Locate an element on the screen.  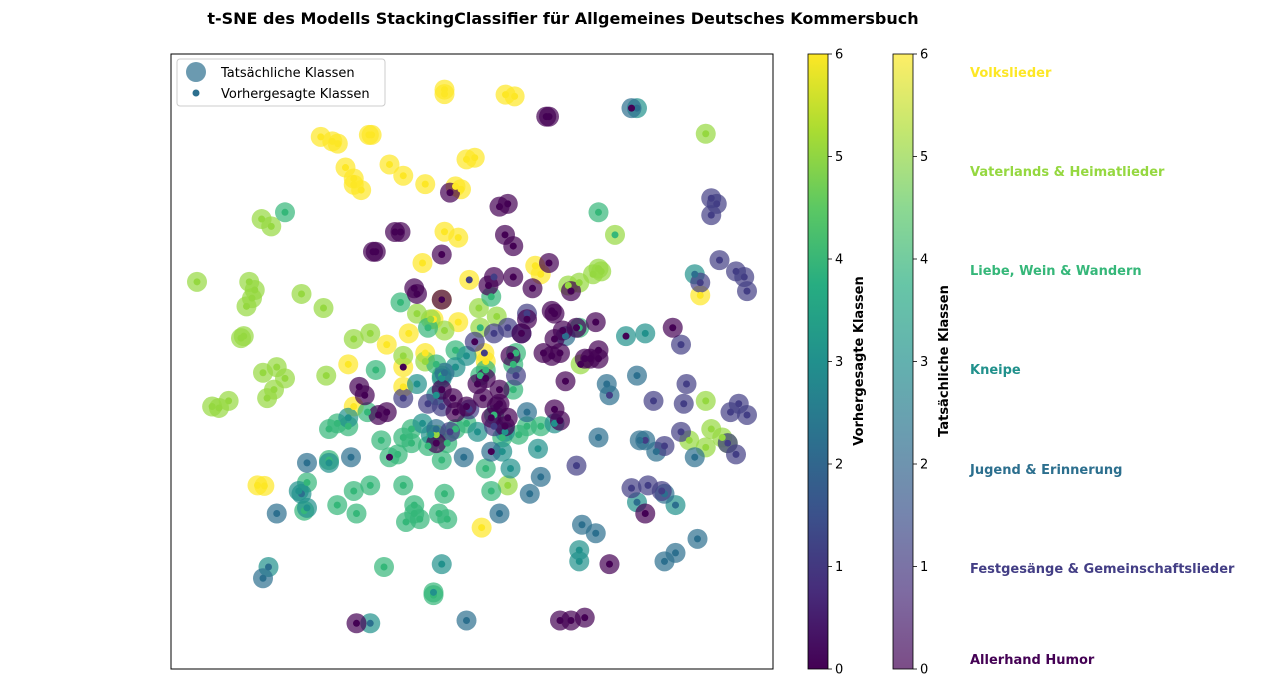
colorbar-tick-label: 5 is located at coordinates (924, 157).